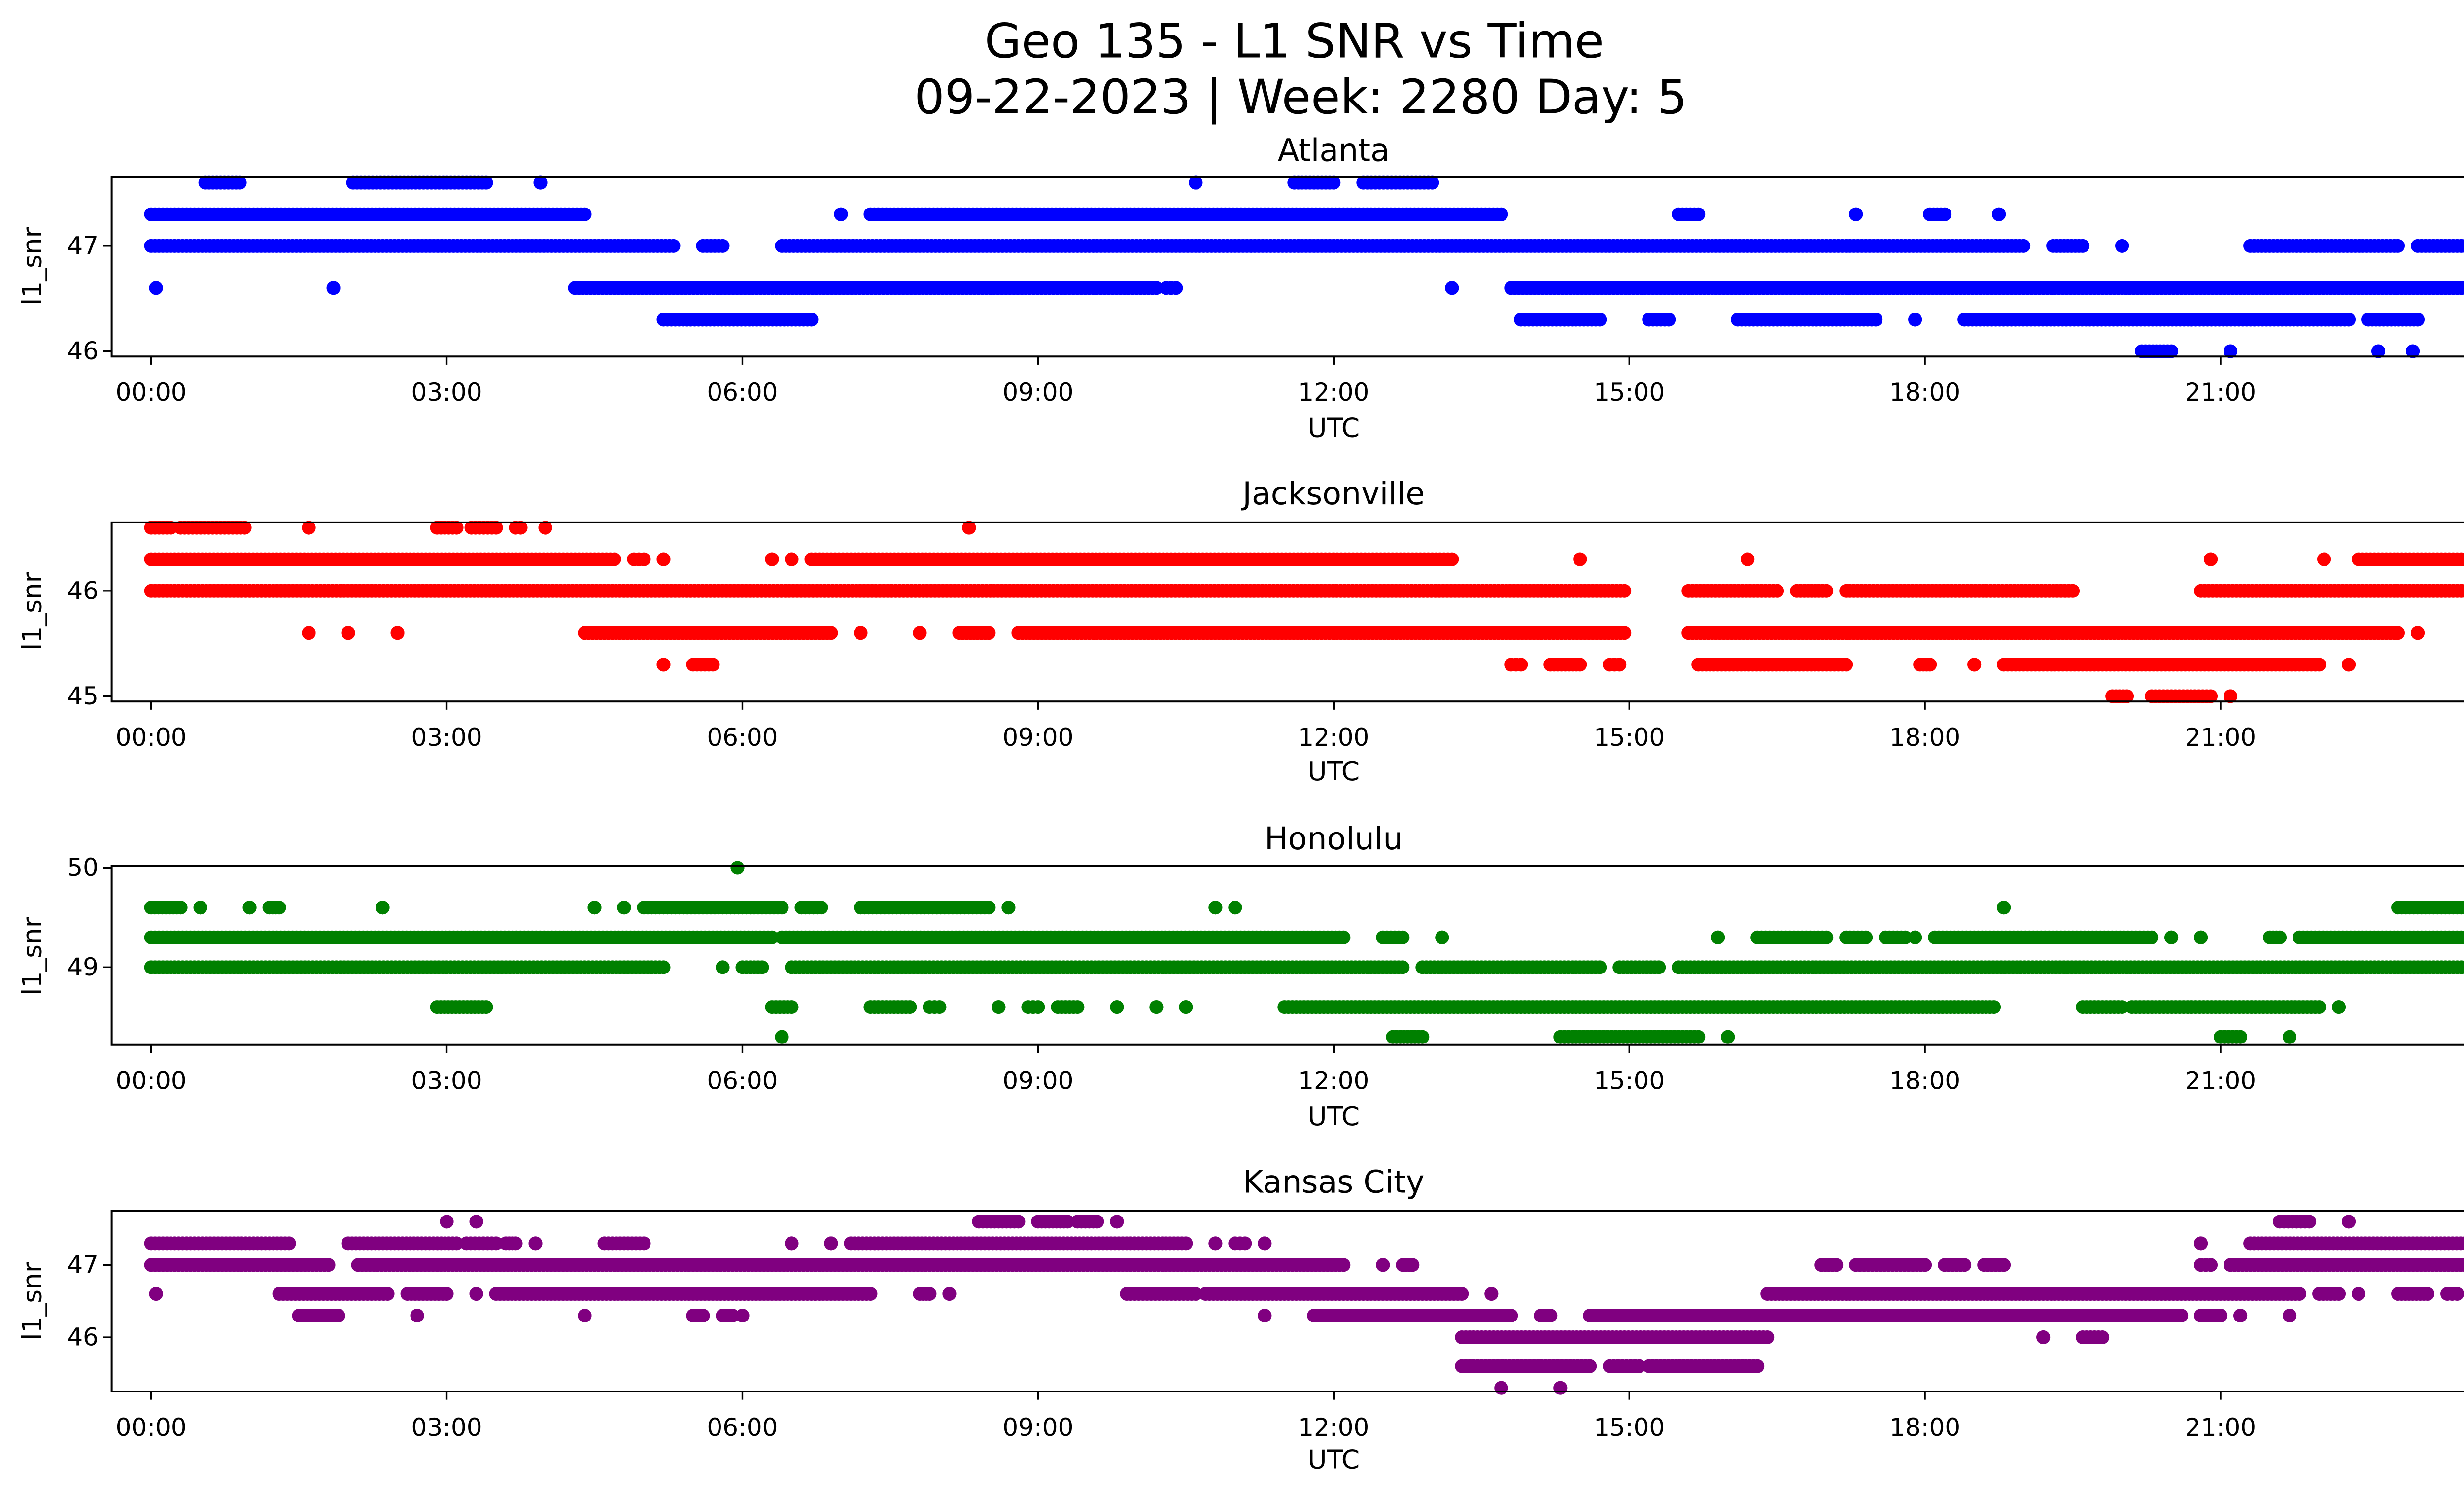 The image size is (2464, 1495). Describe the element at coordinates (1334, 150) in the screenshot. I see `subplot-title: Atlanta` at that location.